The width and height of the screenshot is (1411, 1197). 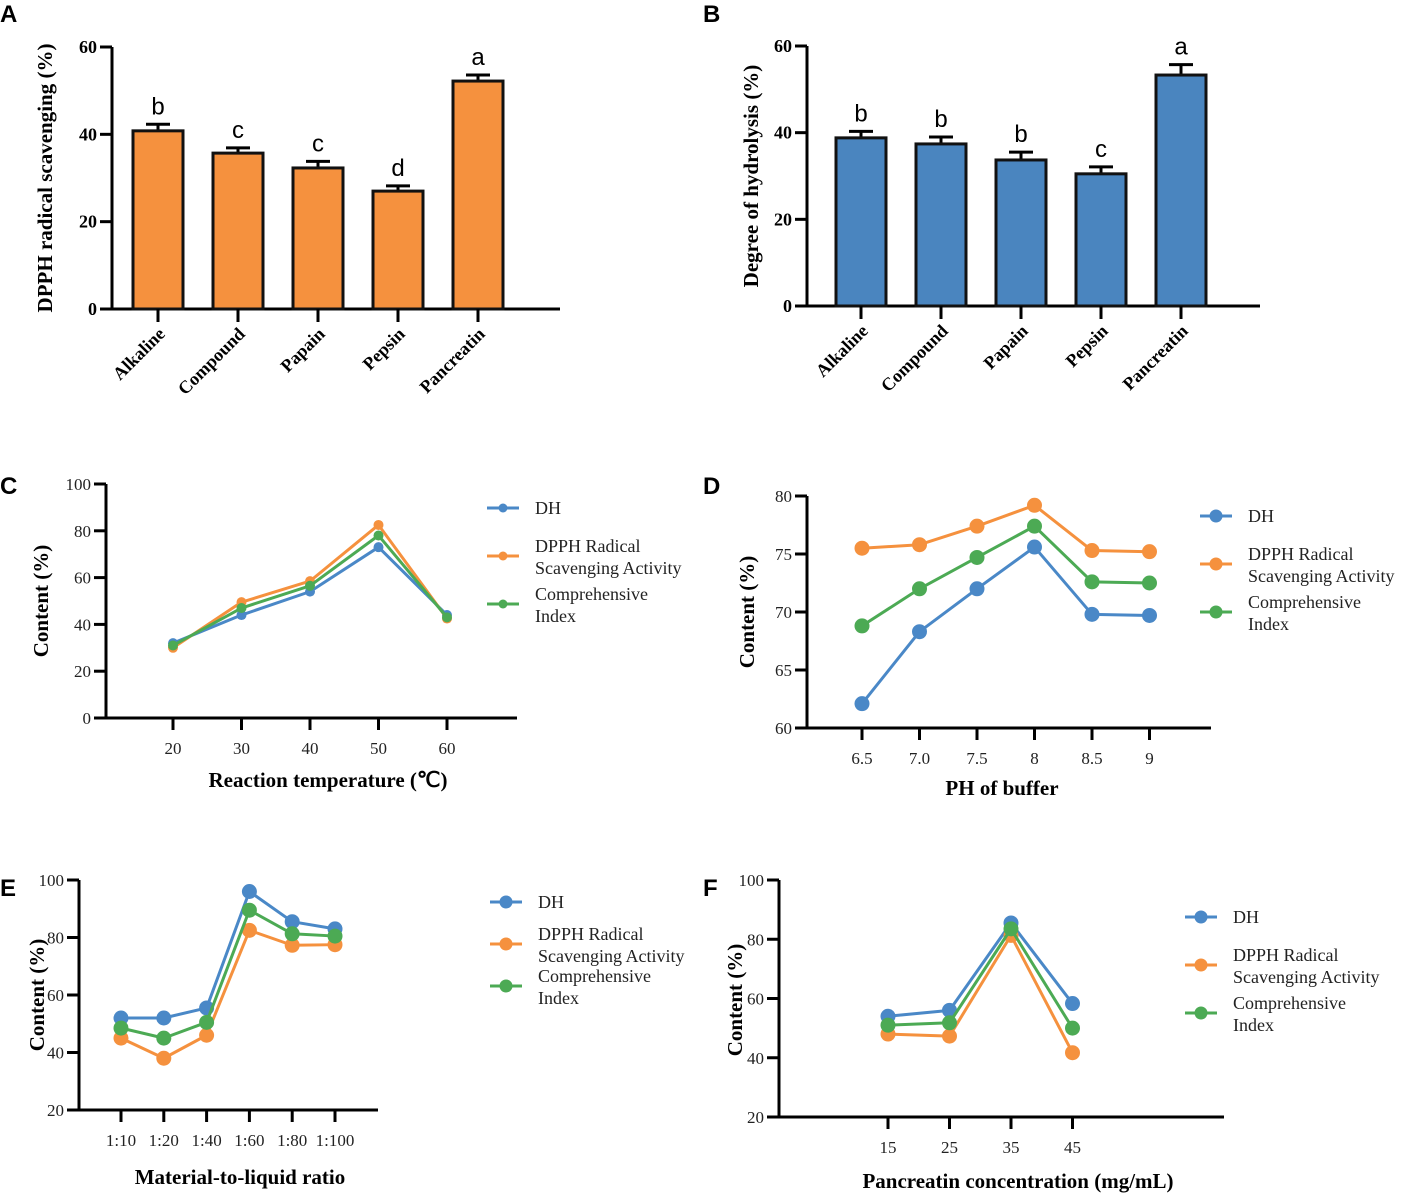 I want to click on series-line-dpph-radical-scavenging-activity, so click(x=1005, y=528).